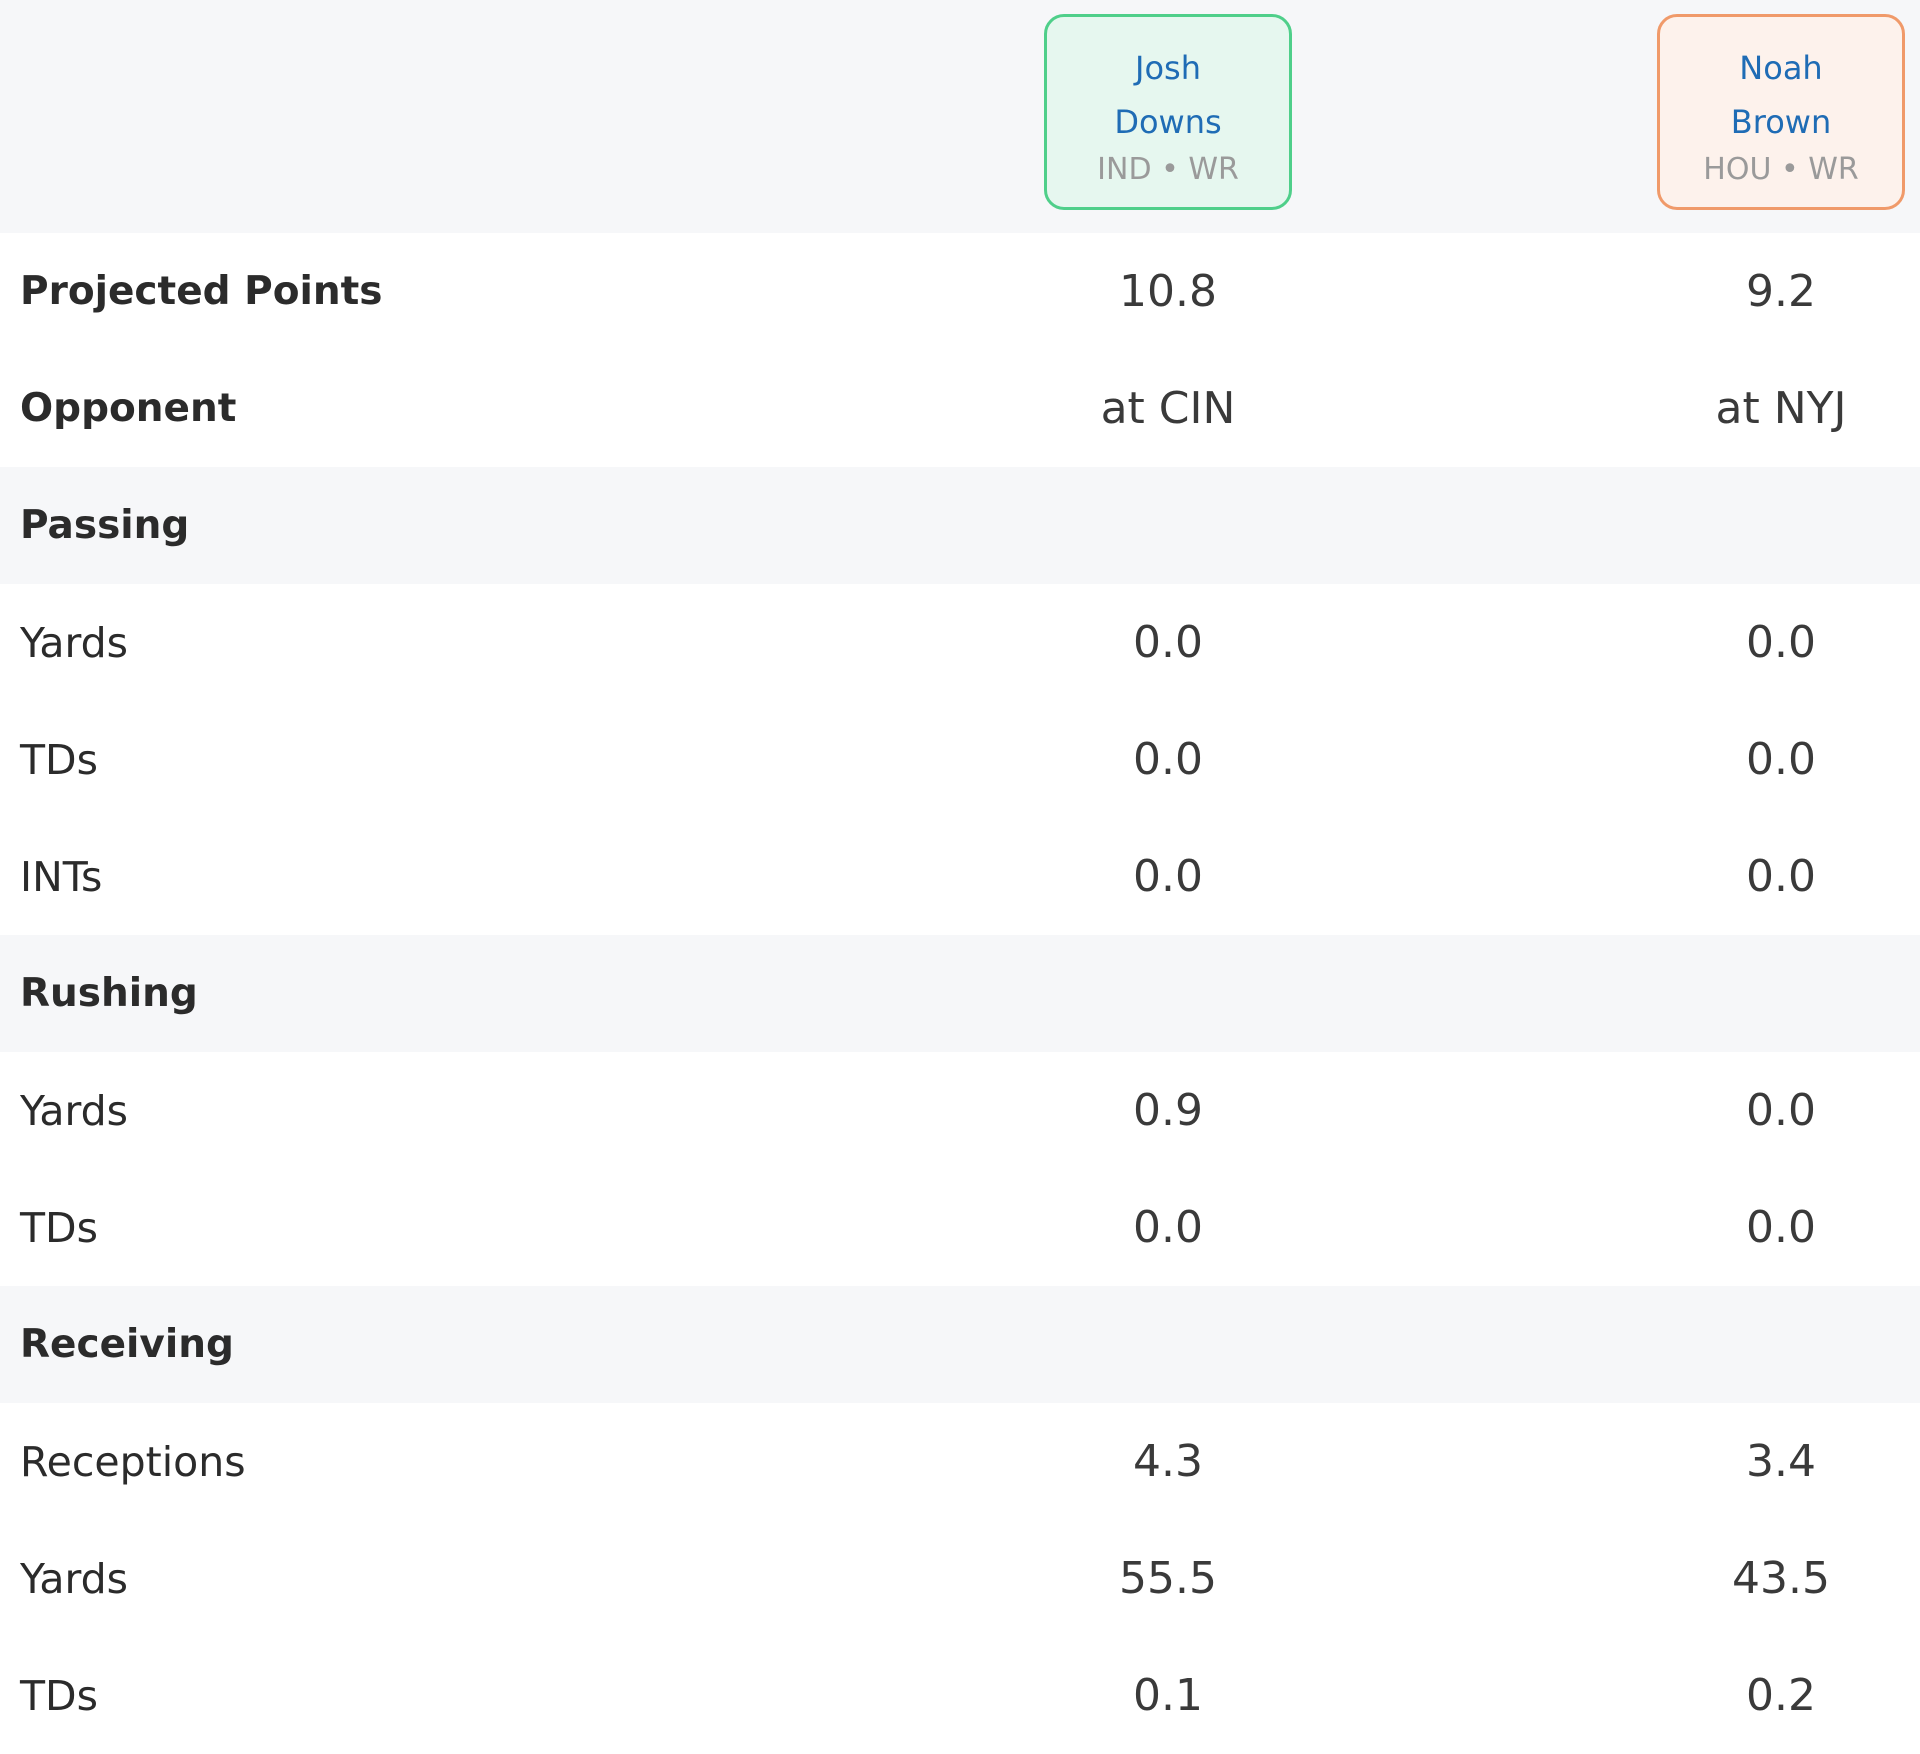  I want to click on section-label: Passing, so click(105, 525).